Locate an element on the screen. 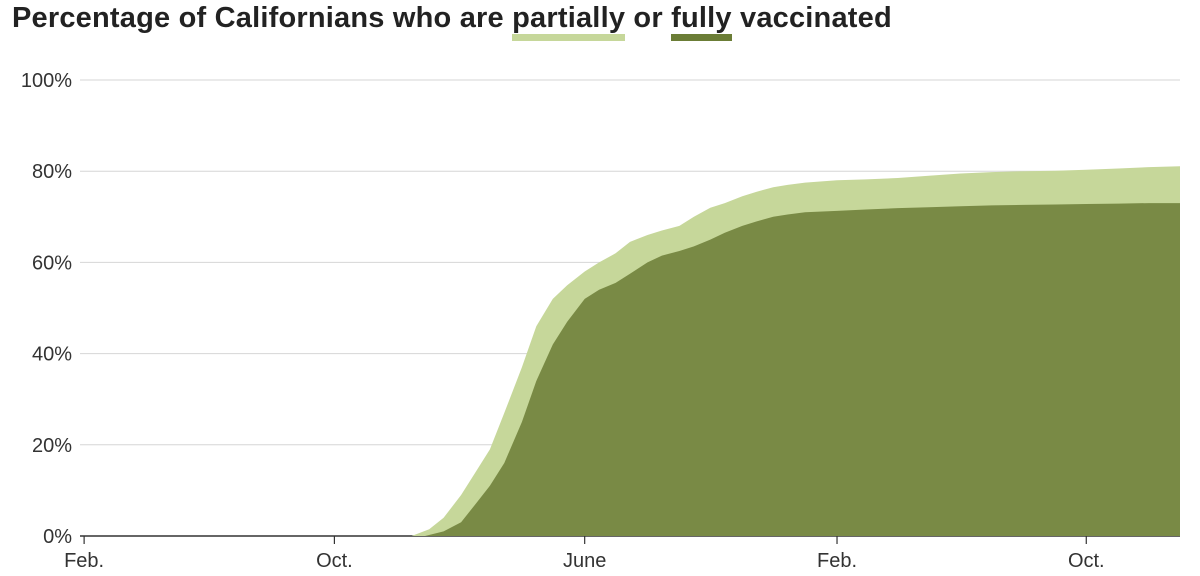 Image resolution: width=1200 pixels, height=576 pixels. x-tick-label: June is located at coordinates (584, 561).